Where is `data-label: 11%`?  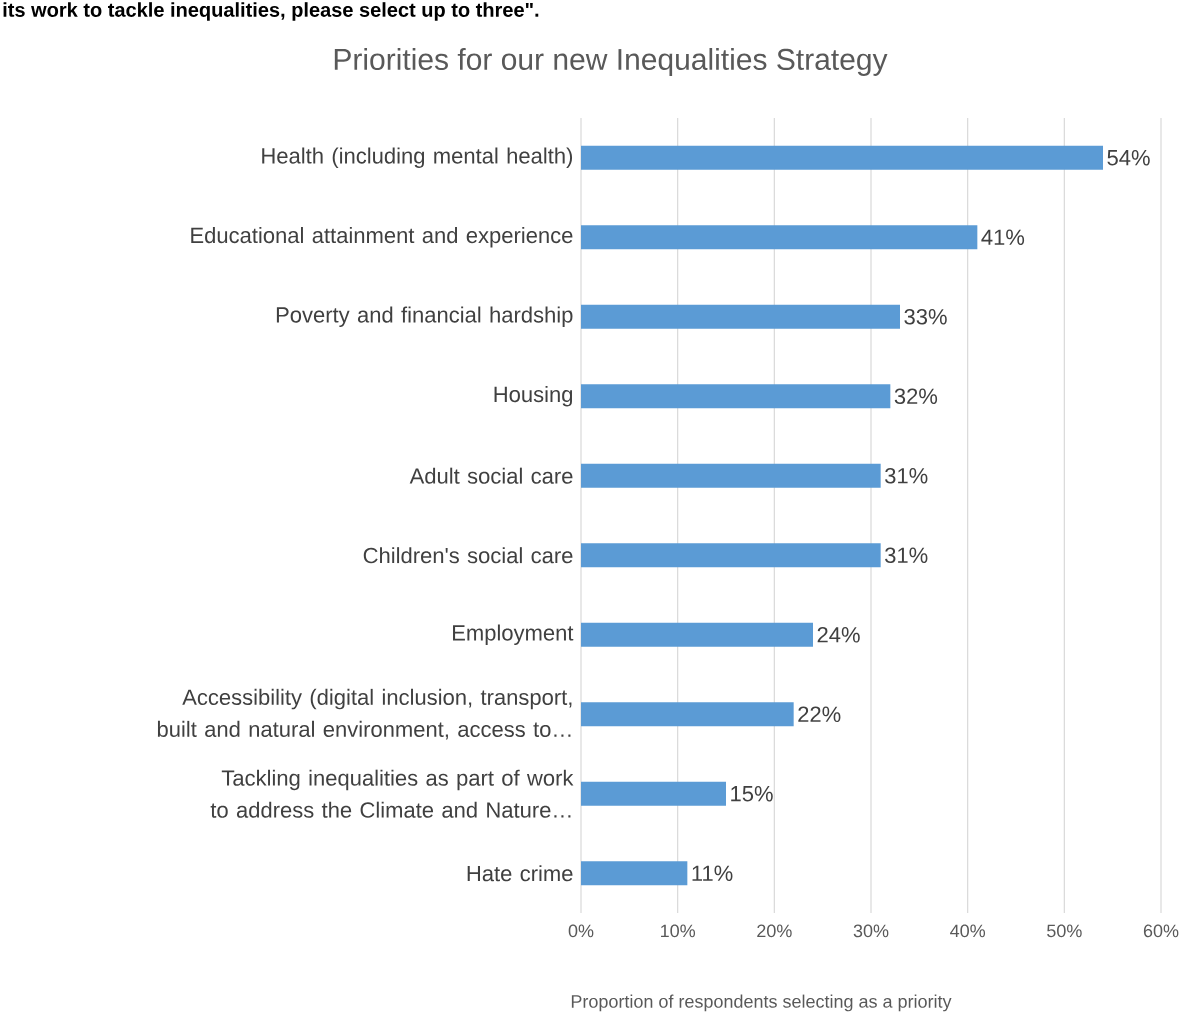
data-label: 11% is located at coordinates (712, 873).